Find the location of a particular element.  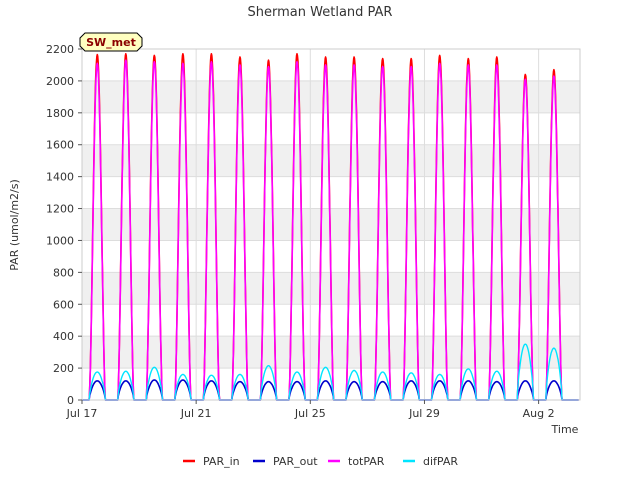

y-tick-label: 1200 is located at coordinates (60, 209).